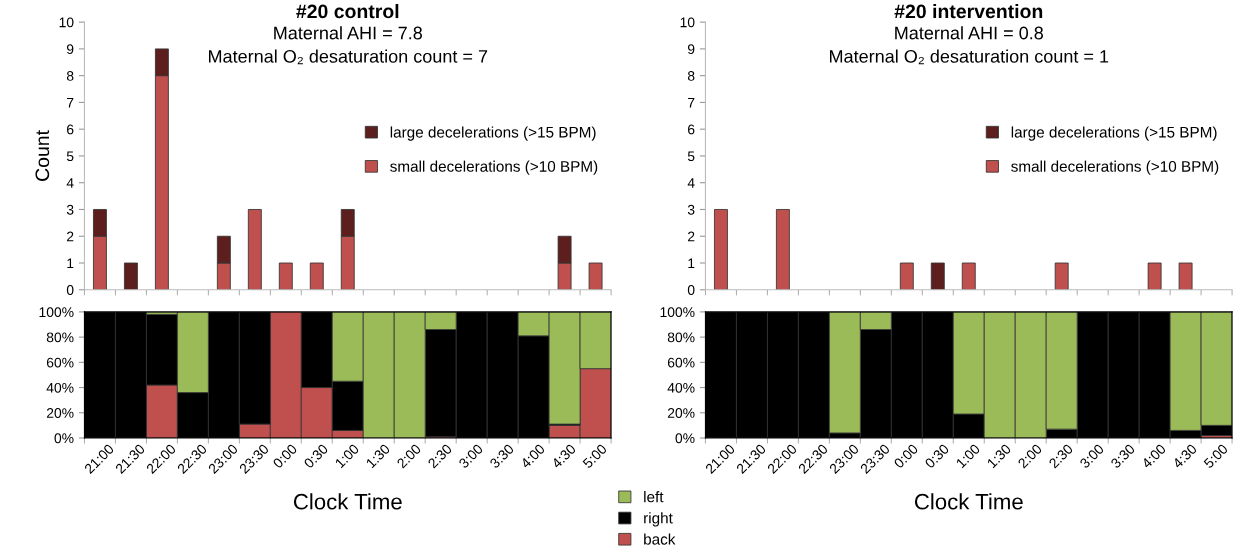 This screenshot has height=553, width=1242. What do you see at coordinates (348, 45) in the screenshot?
I see `text: Maternal AHI = 7.8 Maternal O₂ desaturation count = 7` at bounding box center [348, 45].